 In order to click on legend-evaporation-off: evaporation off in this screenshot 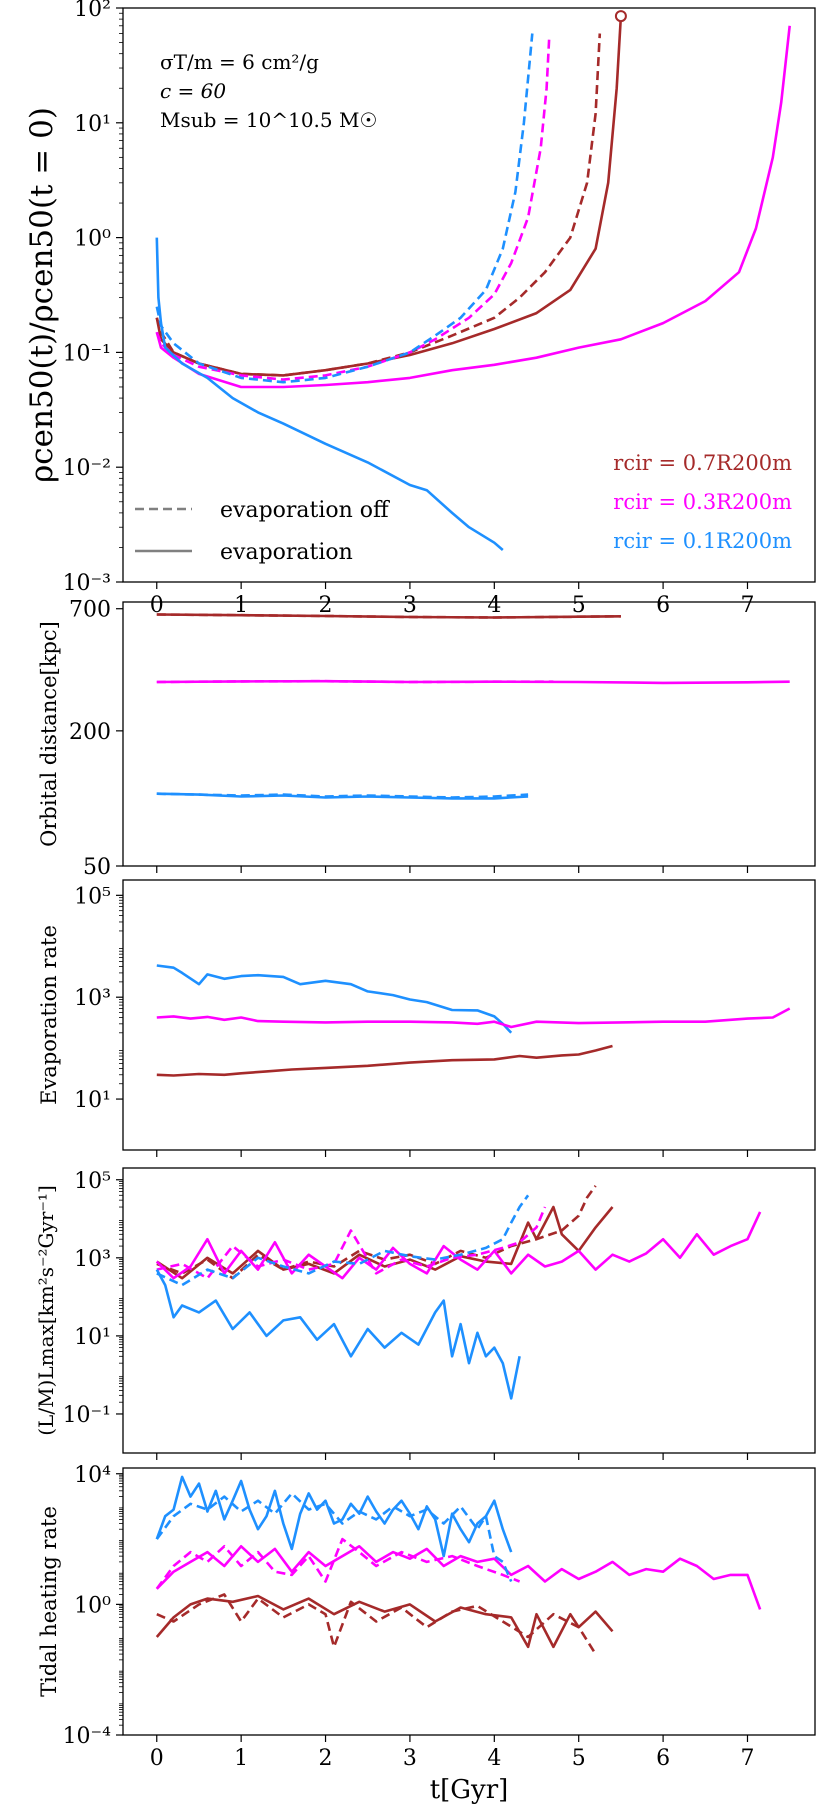, I will do `click(305, 510)`.